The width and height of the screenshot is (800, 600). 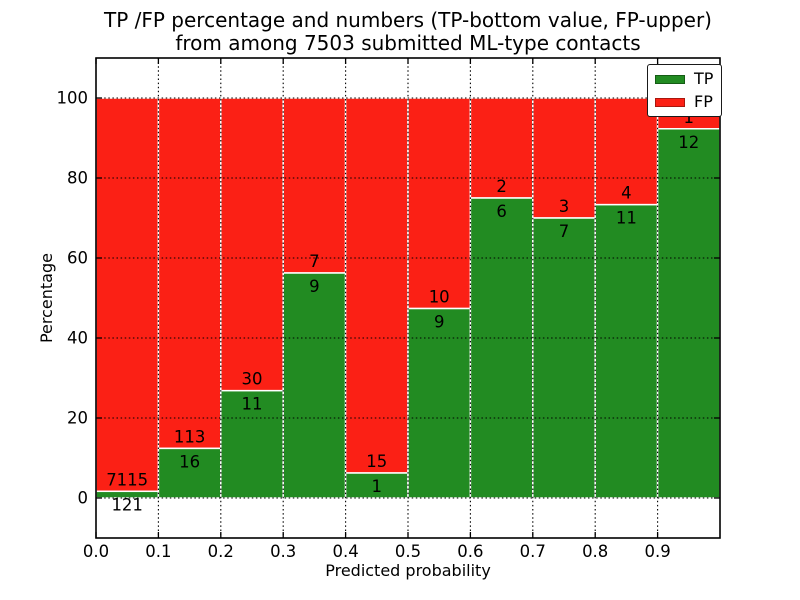 I want to click on fp-count-label: 113, so click(x=190, y=436).